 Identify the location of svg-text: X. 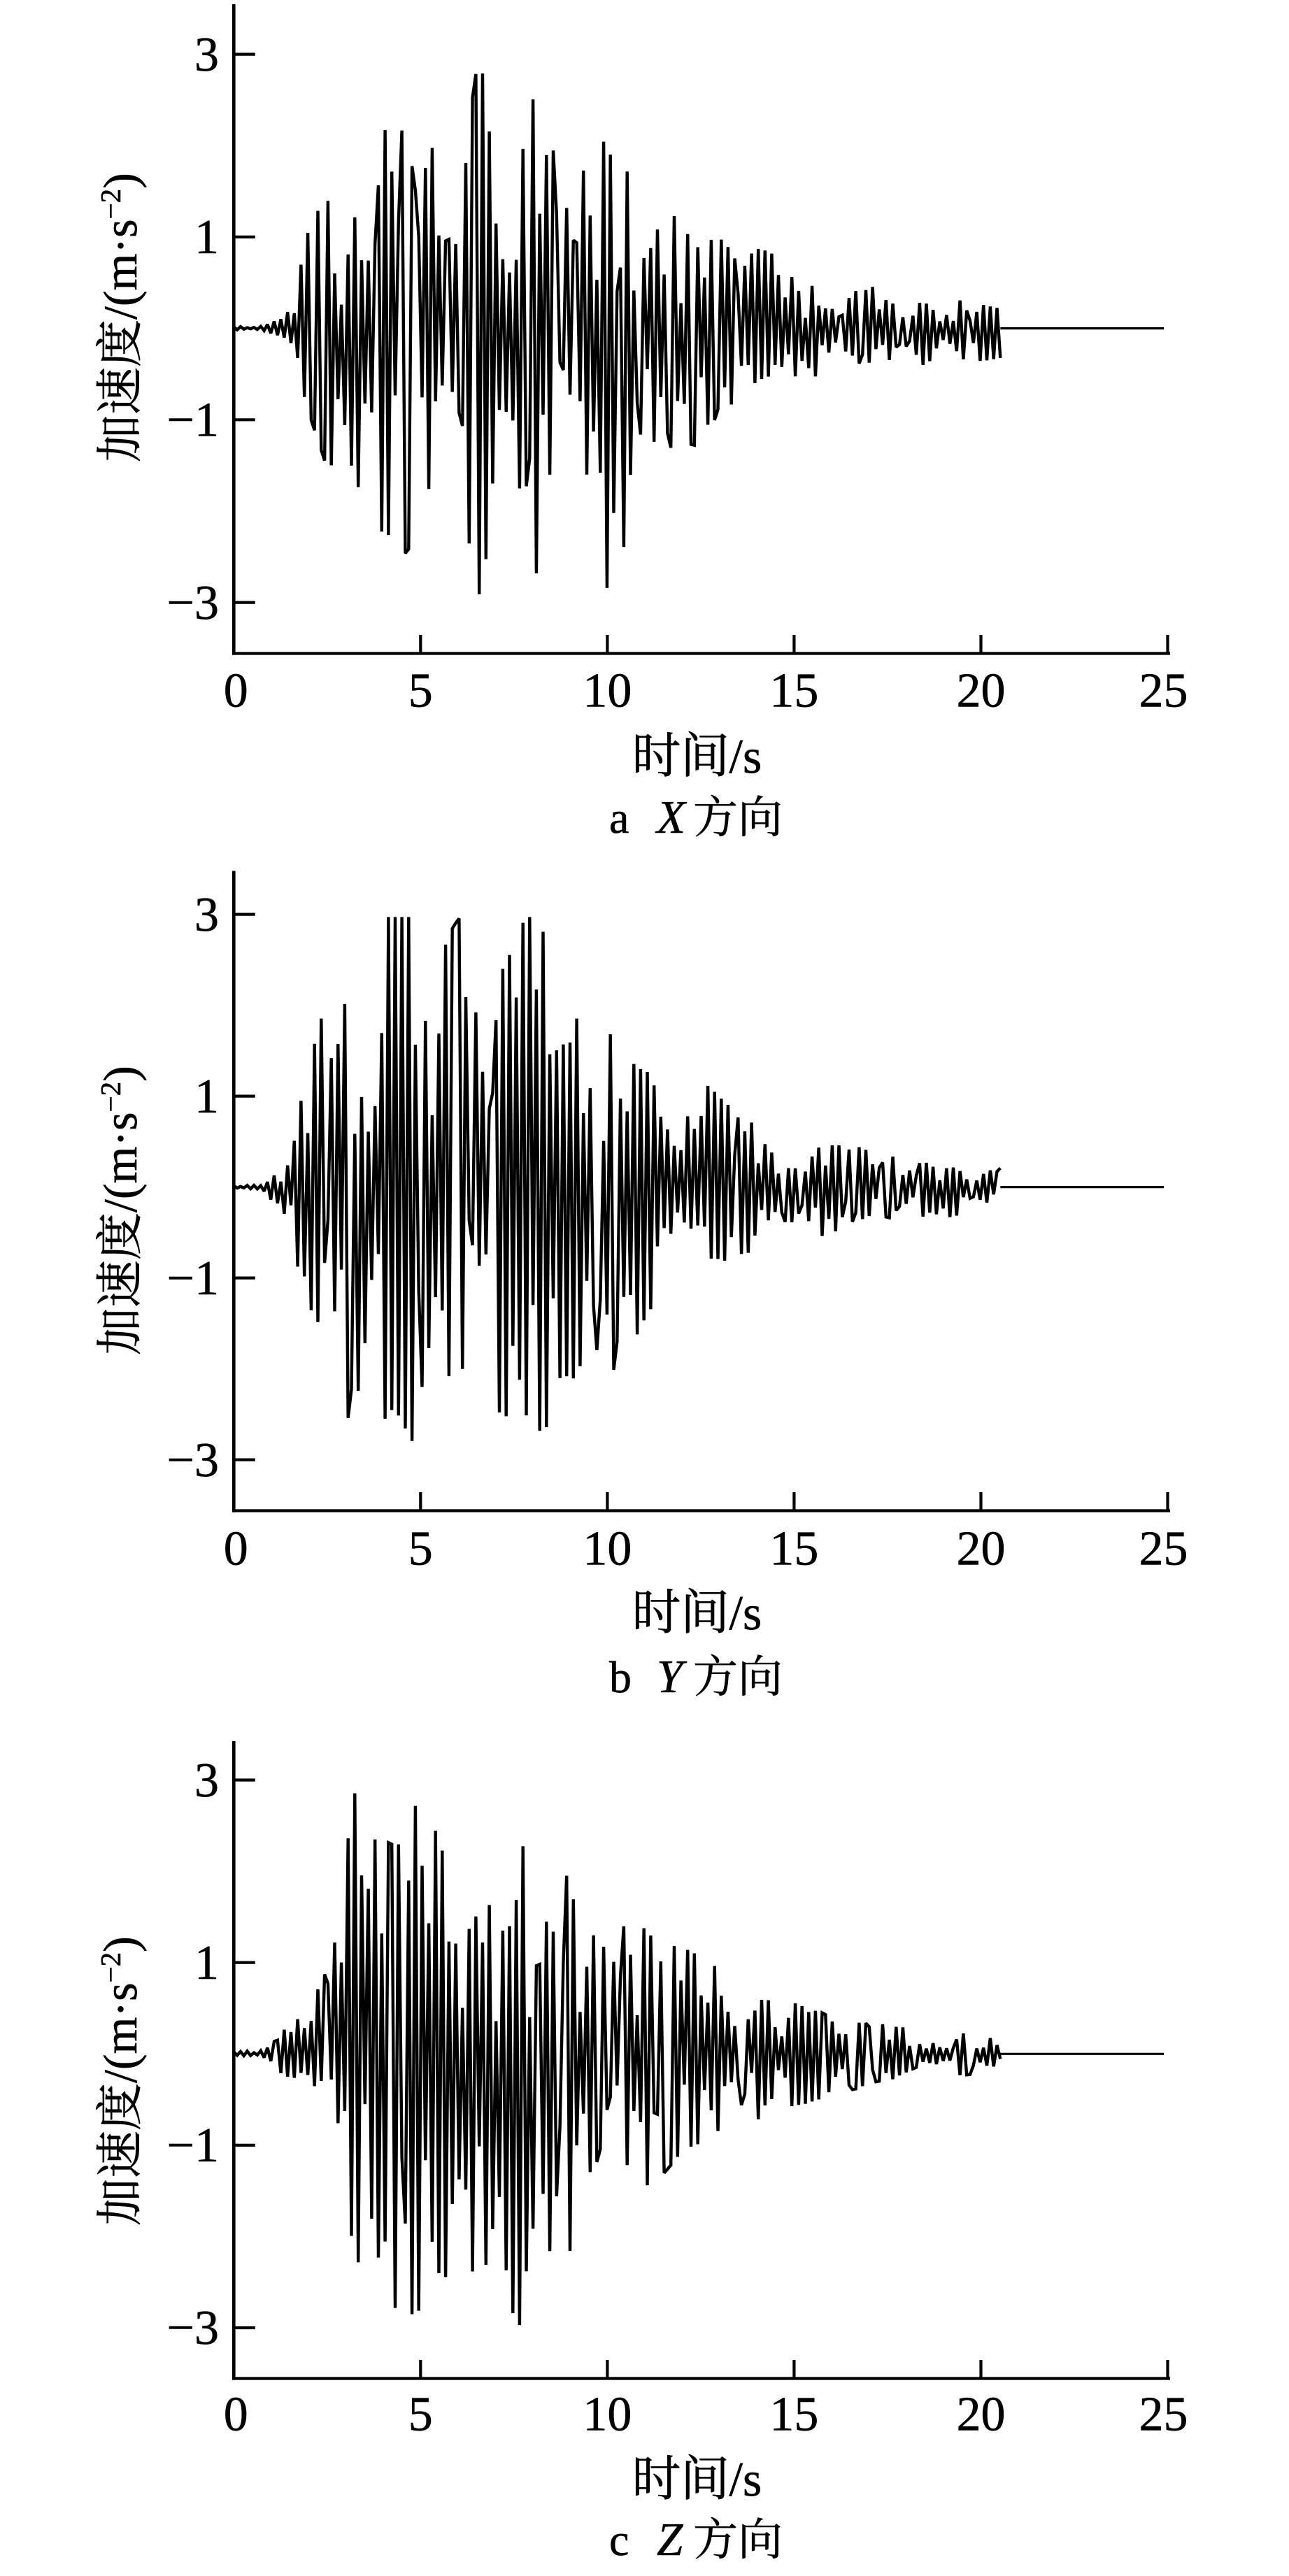
(671, 817).